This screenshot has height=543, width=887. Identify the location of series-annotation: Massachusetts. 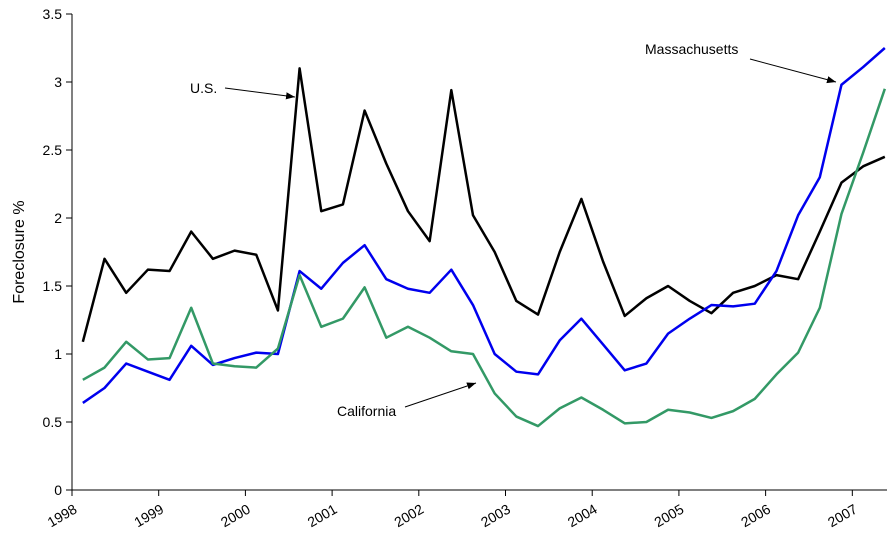
(691, 49).